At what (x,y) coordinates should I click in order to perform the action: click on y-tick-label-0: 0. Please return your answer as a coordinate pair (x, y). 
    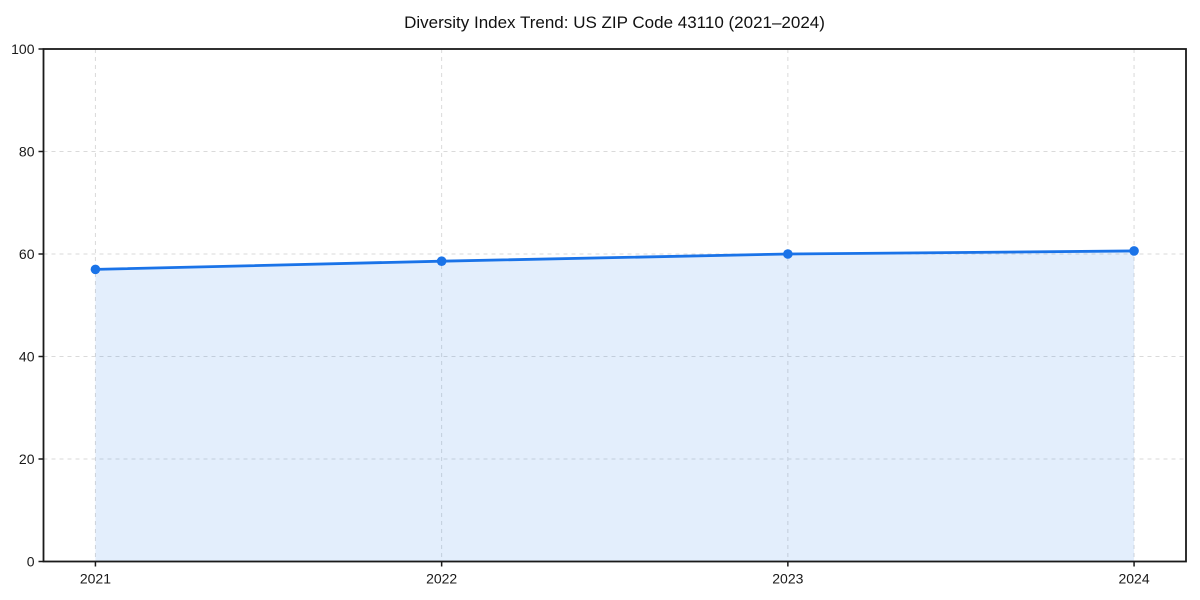
    Looking at the image, I should click on (31, 562).